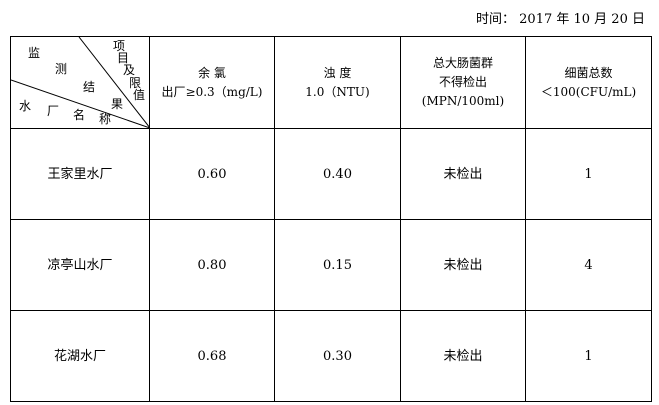 This screenshot has height=405, width=659. I want to click on plant-name: 花湖水厂, so click(80, 356).